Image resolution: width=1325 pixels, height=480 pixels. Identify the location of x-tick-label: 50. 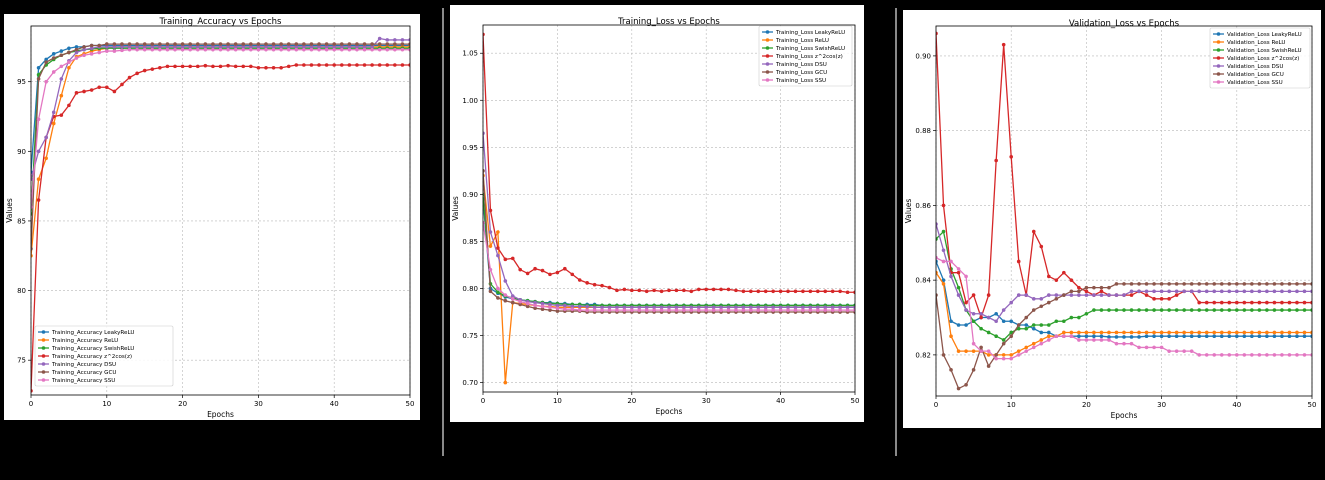
(1312, 405).